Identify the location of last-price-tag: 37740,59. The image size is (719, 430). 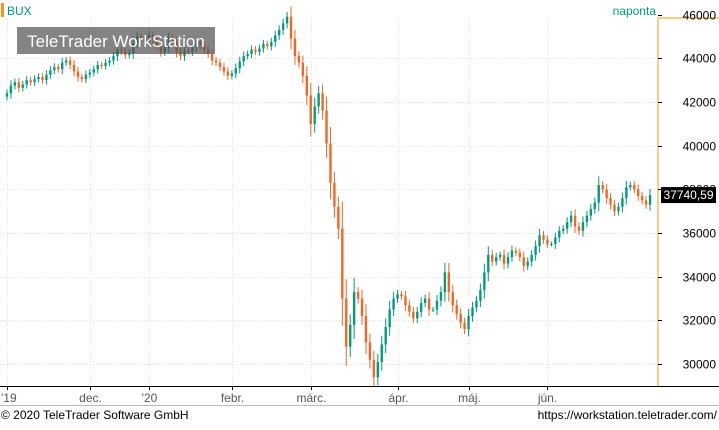
(688, 195).